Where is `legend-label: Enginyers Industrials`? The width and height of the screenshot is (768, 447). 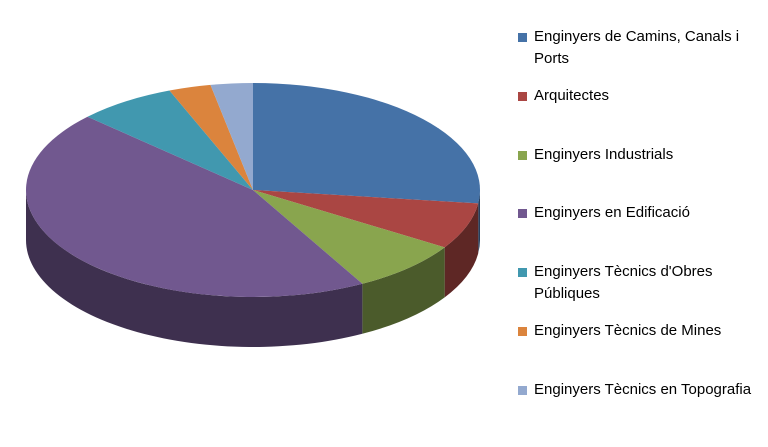
legend-label: Enginyers Industrials is located at coordinates (604, 154).